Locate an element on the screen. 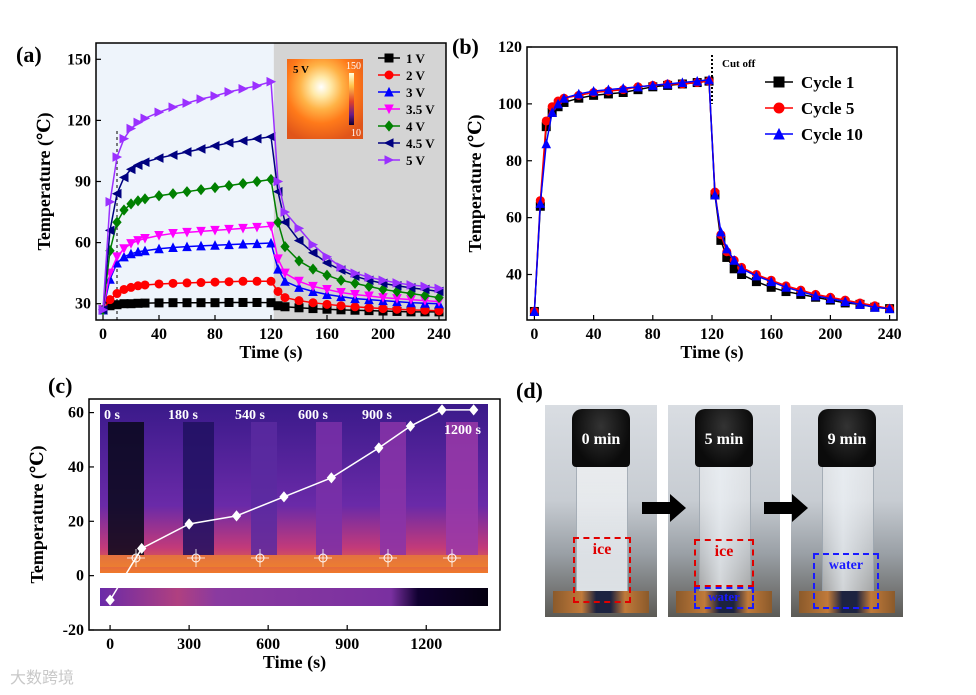 The height and width of the screenshot is (695, 976). ice-box-0: ice is located at coordinates (602, 570).